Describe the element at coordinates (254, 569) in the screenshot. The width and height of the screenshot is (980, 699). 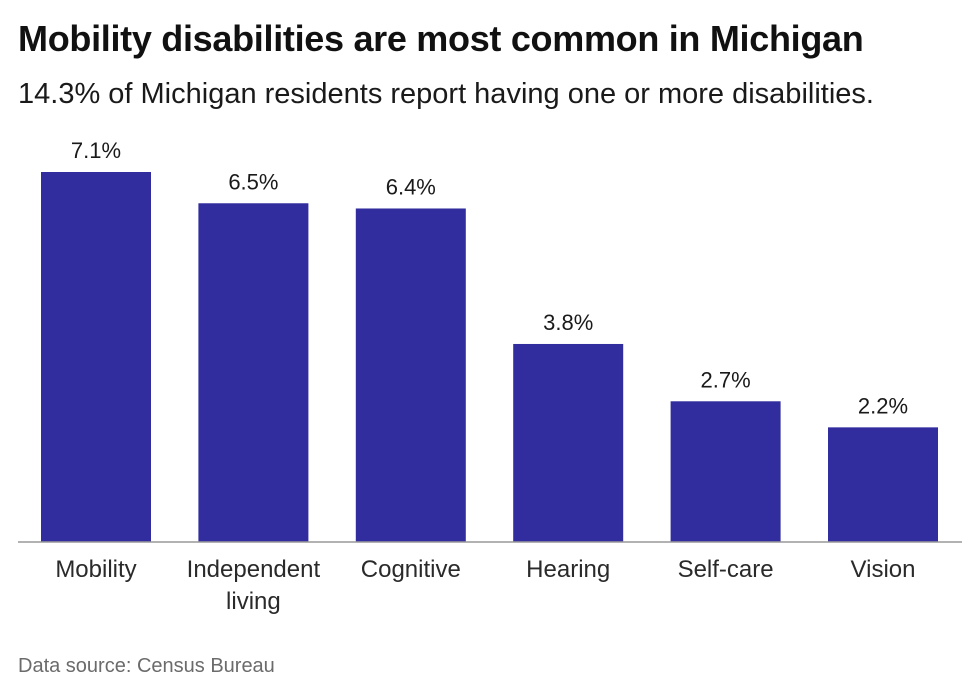
I see `x-tick-label: Independent` at that location.